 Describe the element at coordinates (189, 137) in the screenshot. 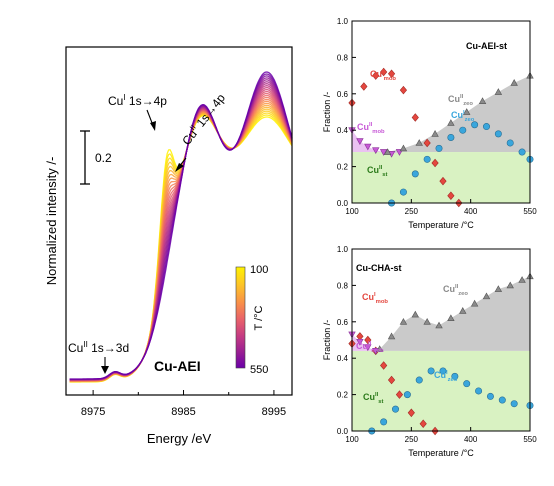

I see `peak2-base: Cu` at that location.